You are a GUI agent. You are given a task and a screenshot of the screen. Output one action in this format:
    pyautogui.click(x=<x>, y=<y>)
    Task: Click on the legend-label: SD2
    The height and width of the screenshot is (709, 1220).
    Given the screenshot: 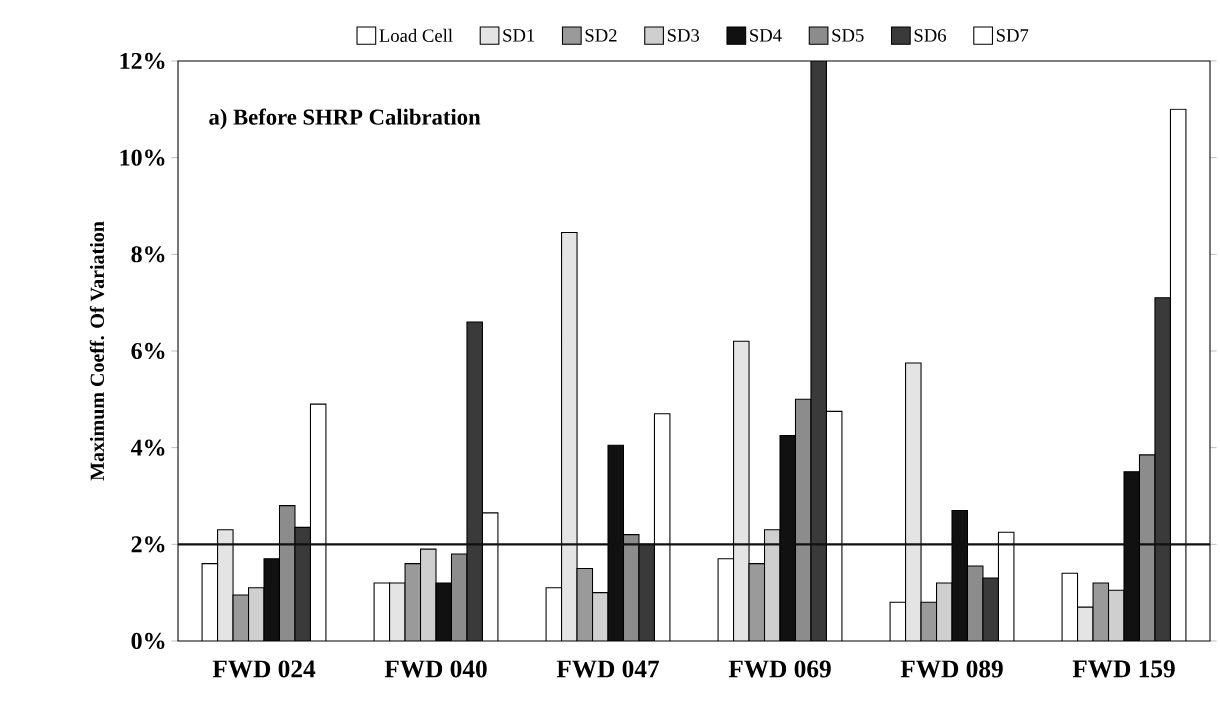 What is the action you would take?
    pyautogui.click(x=601, y=35)
    